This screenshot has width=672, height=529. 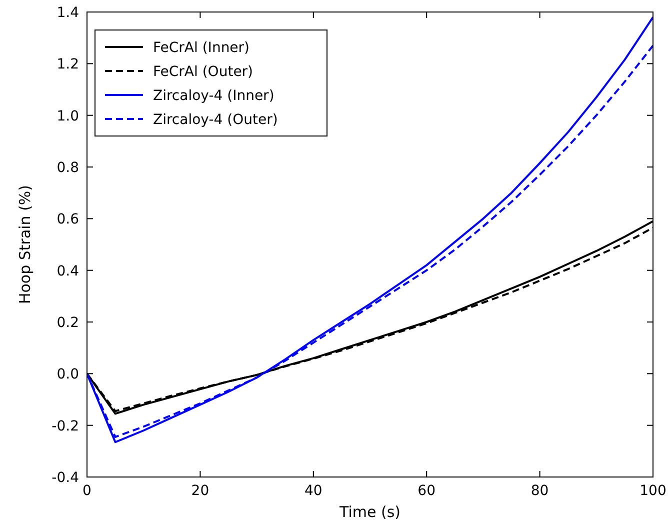 I want to click on legend-label: FeCrAl (Outer), so click(x=203, y=72).